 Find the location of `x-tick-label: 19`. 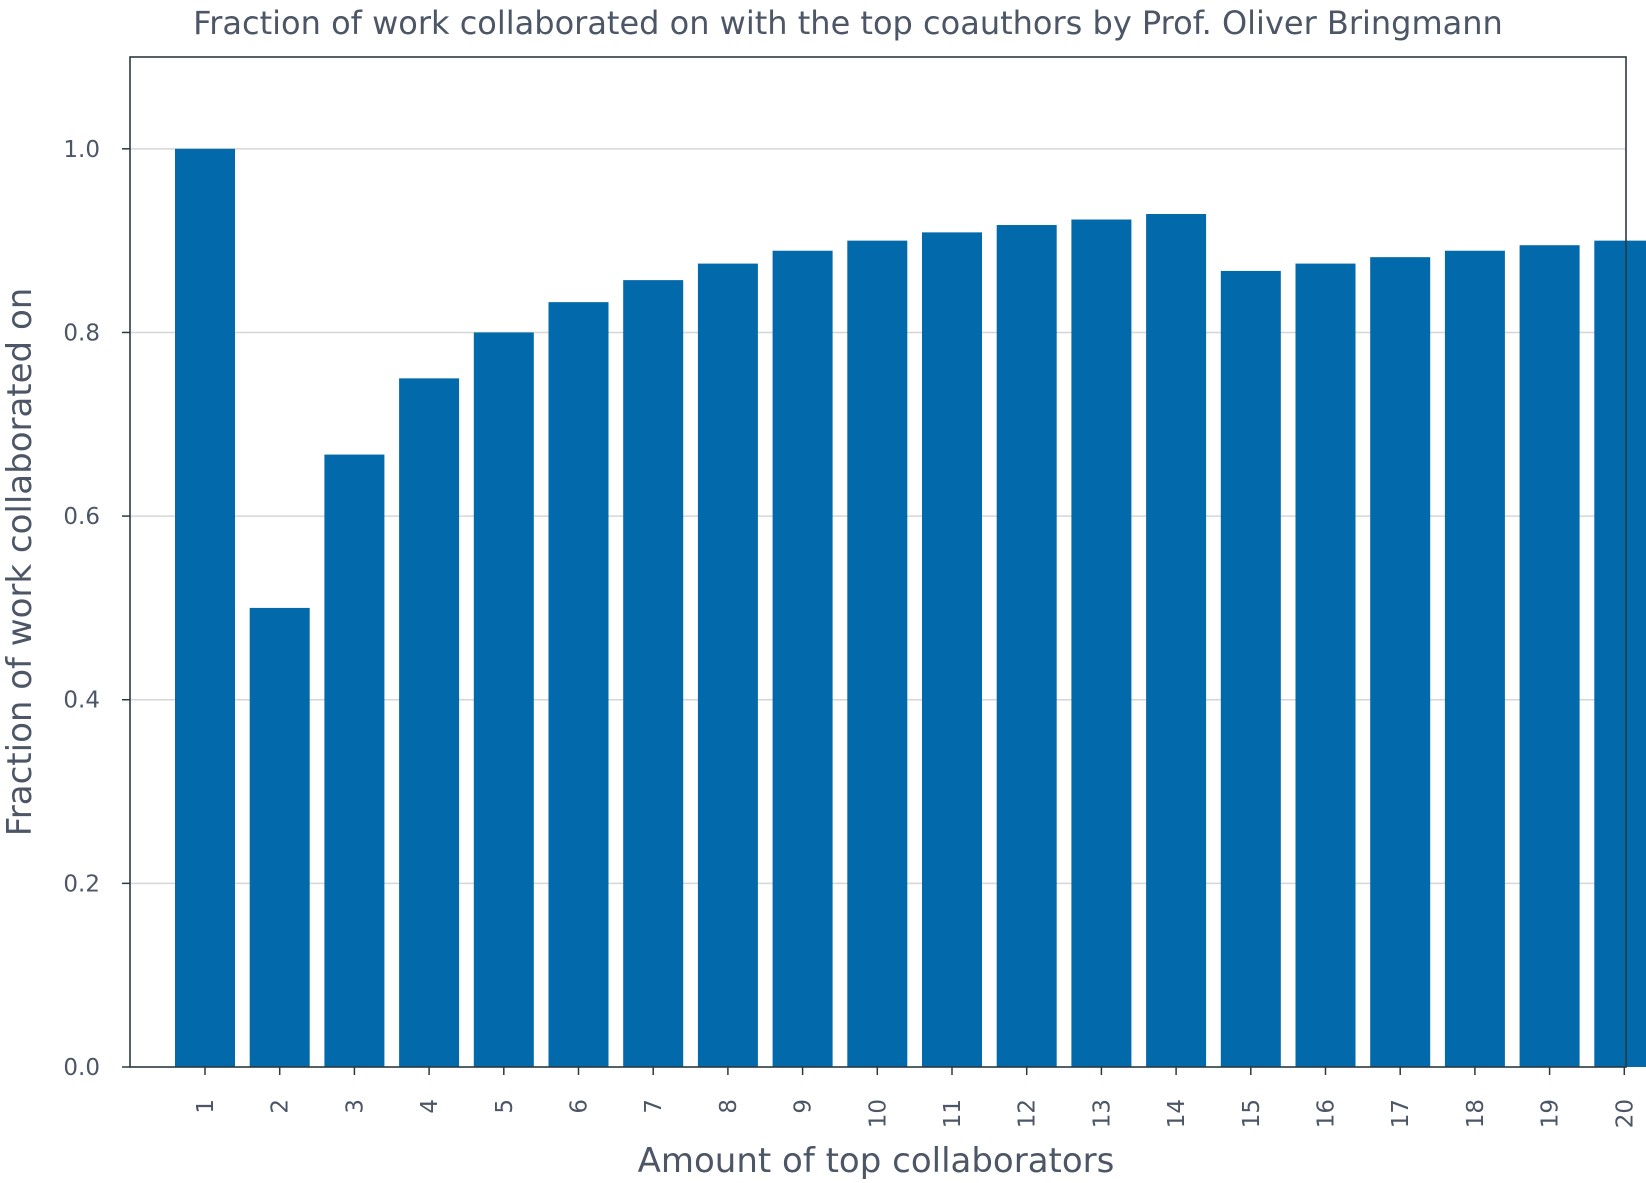

x-tick-label: 19 is located at coordinates (1551, 1113).